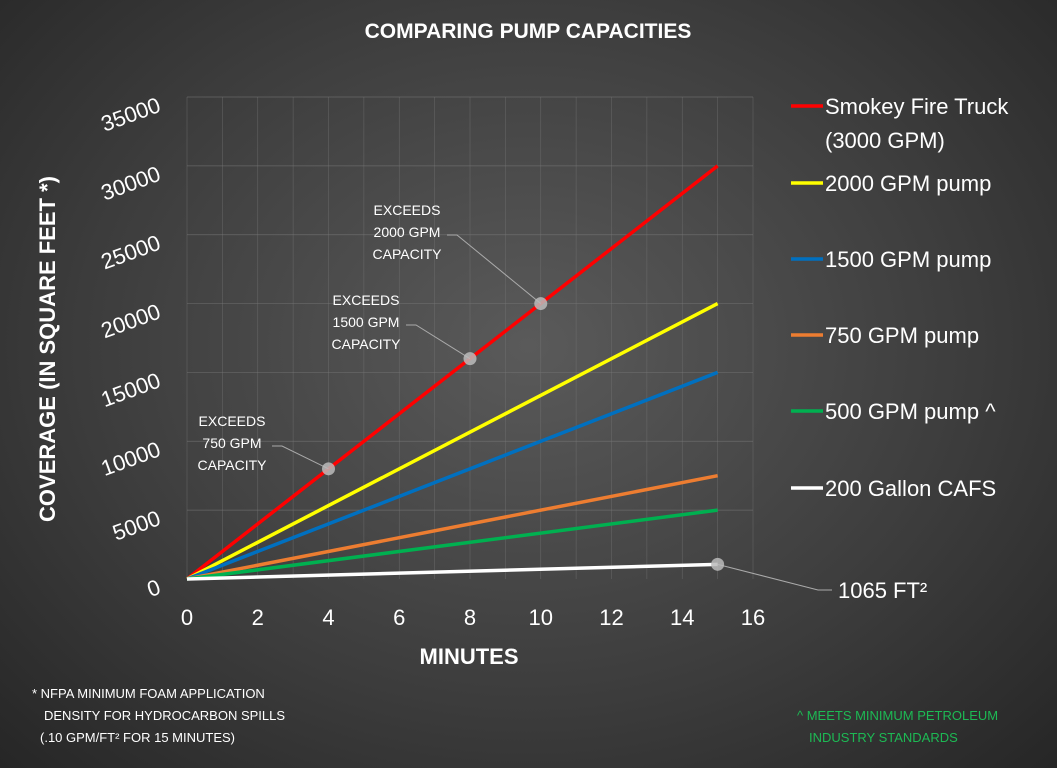 Image resolution: width=1057 pixels, height=768 pixels. What do you see at coordinates (148, 693) in the screenshot?
I see `footnote-line: * NFPA MINIMUM FOAM APPLICATION` at bounding box center [148, 693].